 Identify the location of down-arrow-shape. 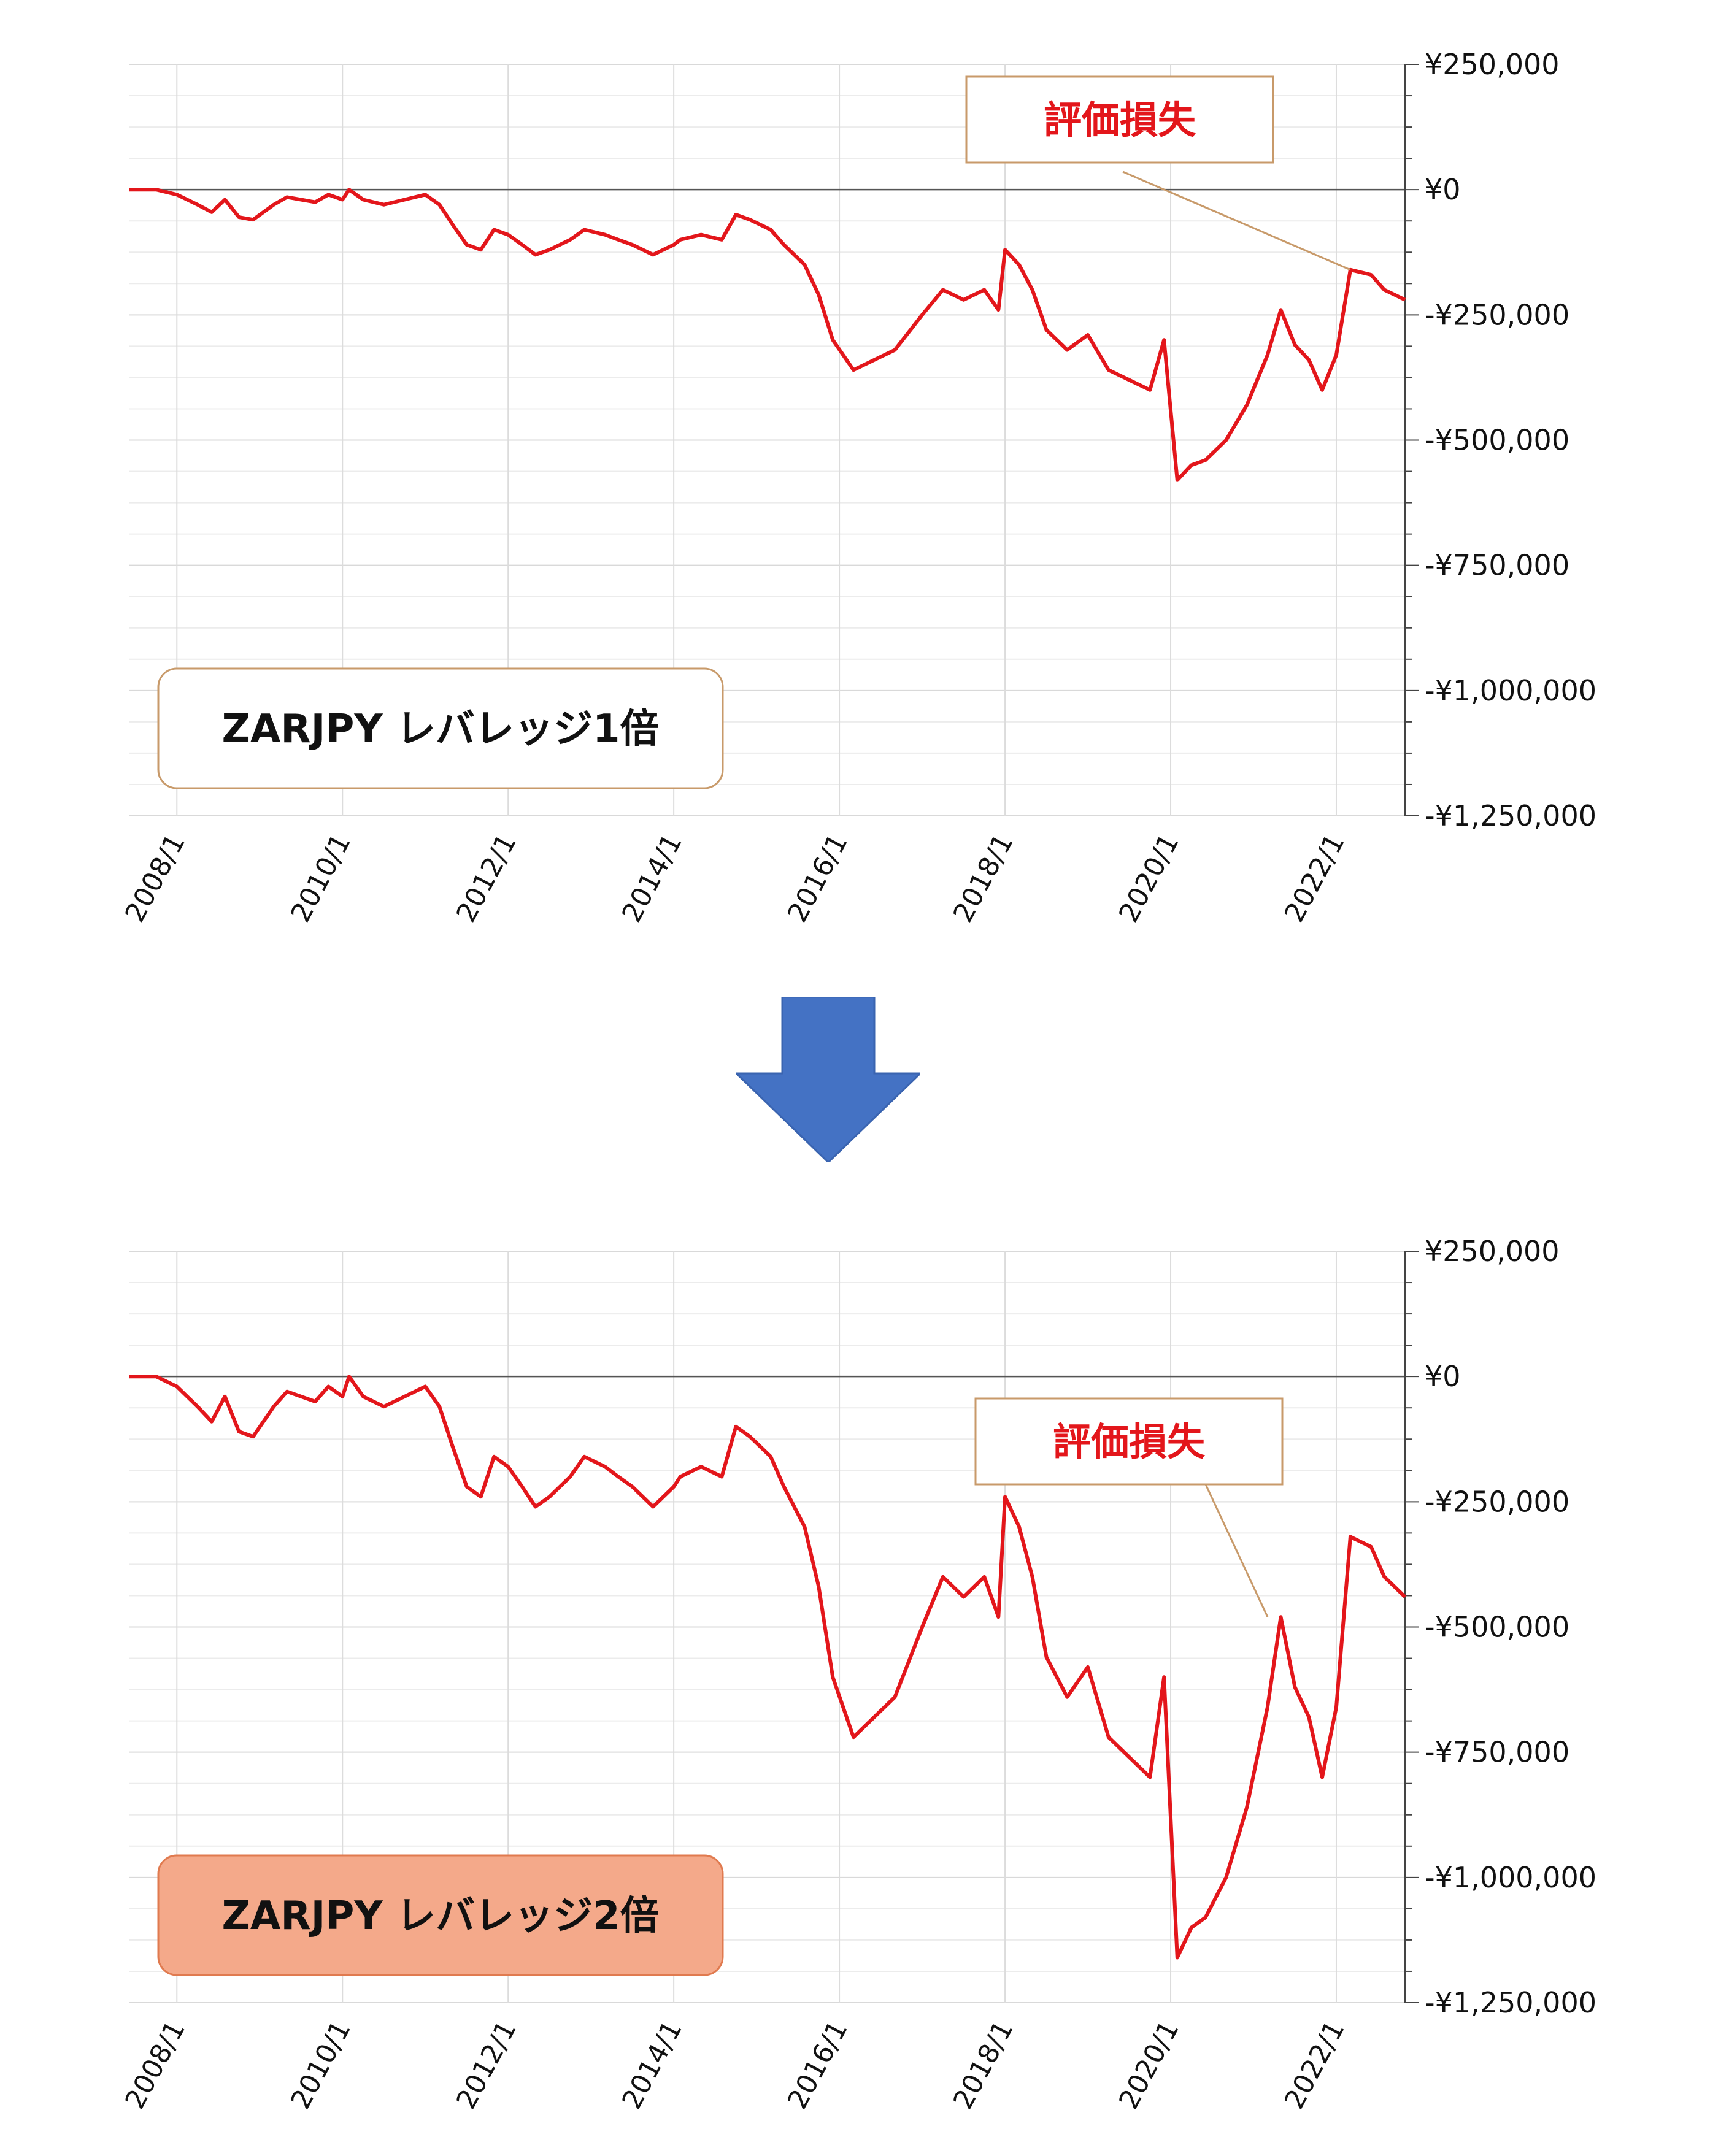
(828, 1080).